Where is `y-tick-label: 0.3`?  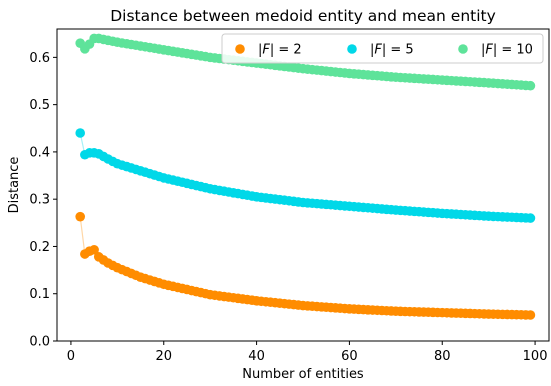
y-tick-label: 0.3 is located at coordinates (39, 200).